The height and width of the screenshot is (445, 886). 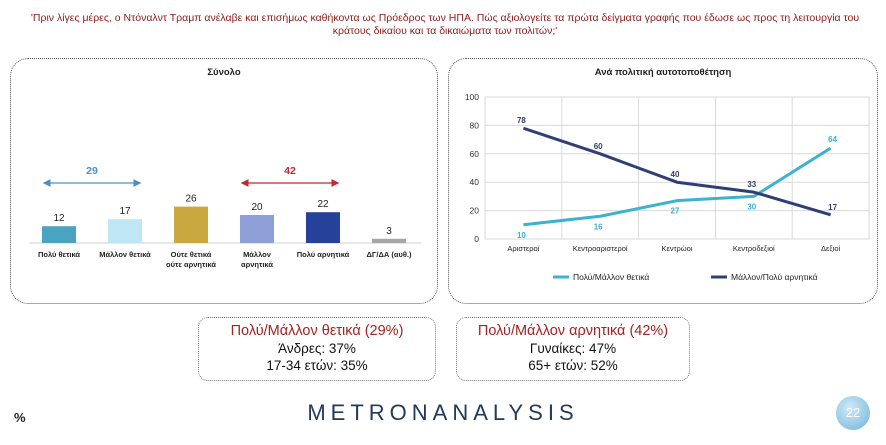 What do you see at coordinates (191, 199) in the screenshot?
I see `bar-value-3: 26` at bounding box center [191, 199].